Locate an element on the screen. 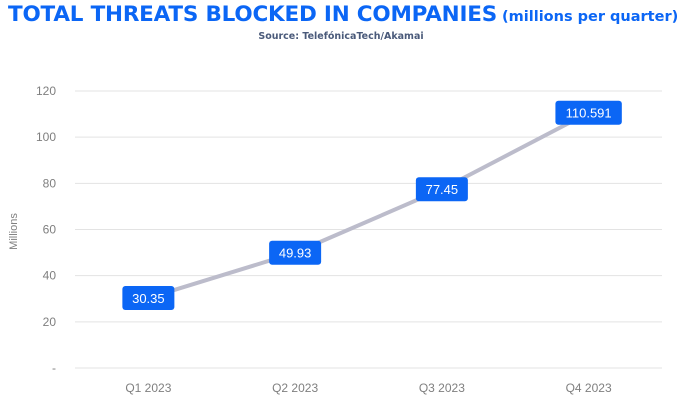 This screenshot has width=682, height=407. y-tick-label: 20 is located at coordinates (50, 322).